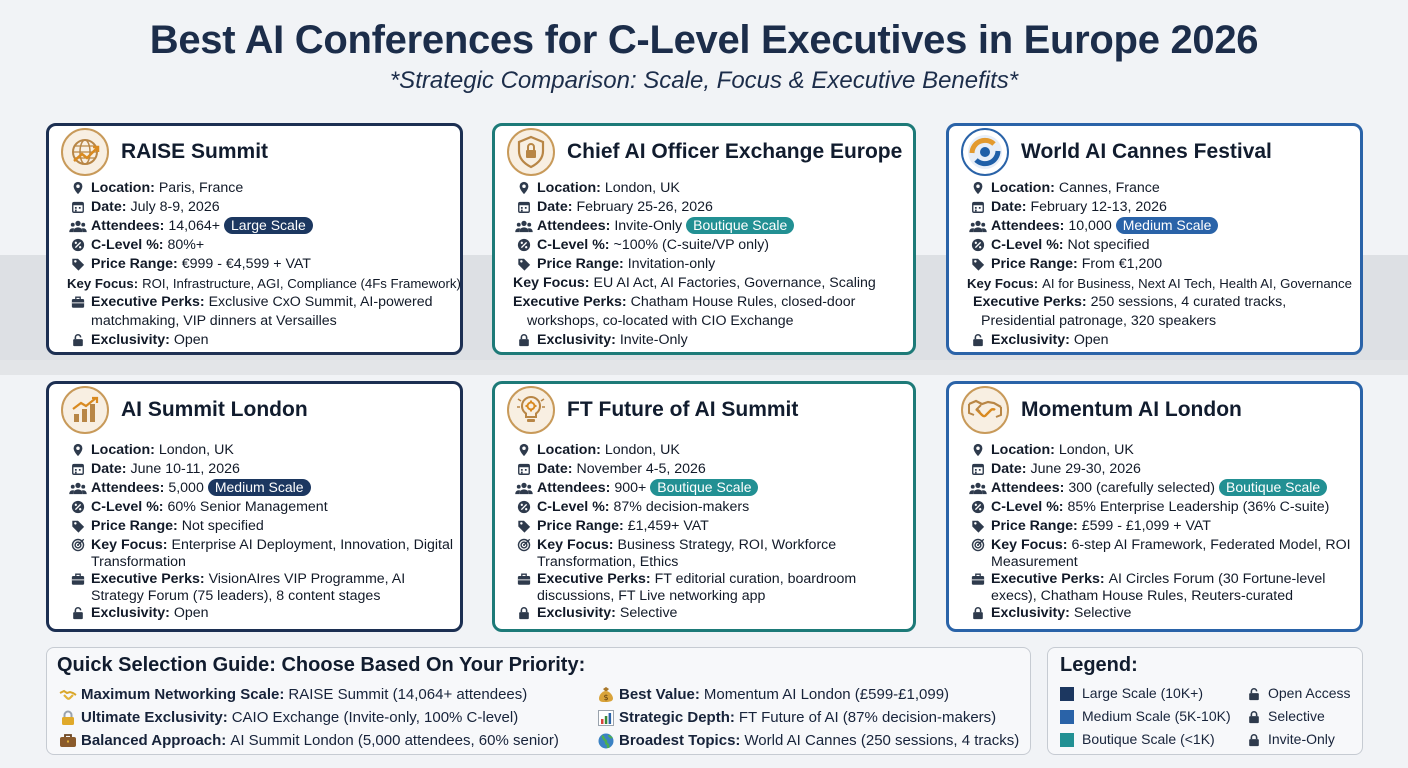 Image resolution: width=1408 pixels, height=768 pixels. What do you see at coordinates (1108, 245) in the screenshot?
I see `clevel-value: Not specified` at bounding box center [1108, 245].